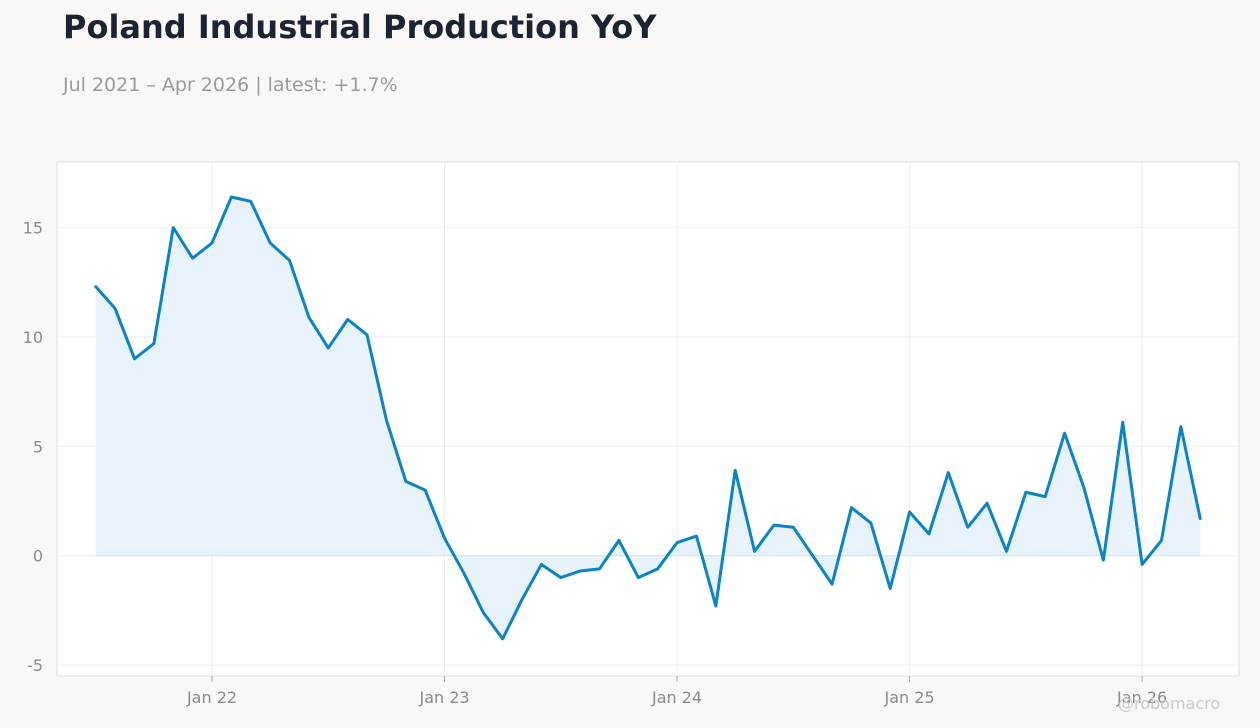 This screenshot has height=728, width=1260. I want to click on watermark: @robomacro, so click(1169, 703).